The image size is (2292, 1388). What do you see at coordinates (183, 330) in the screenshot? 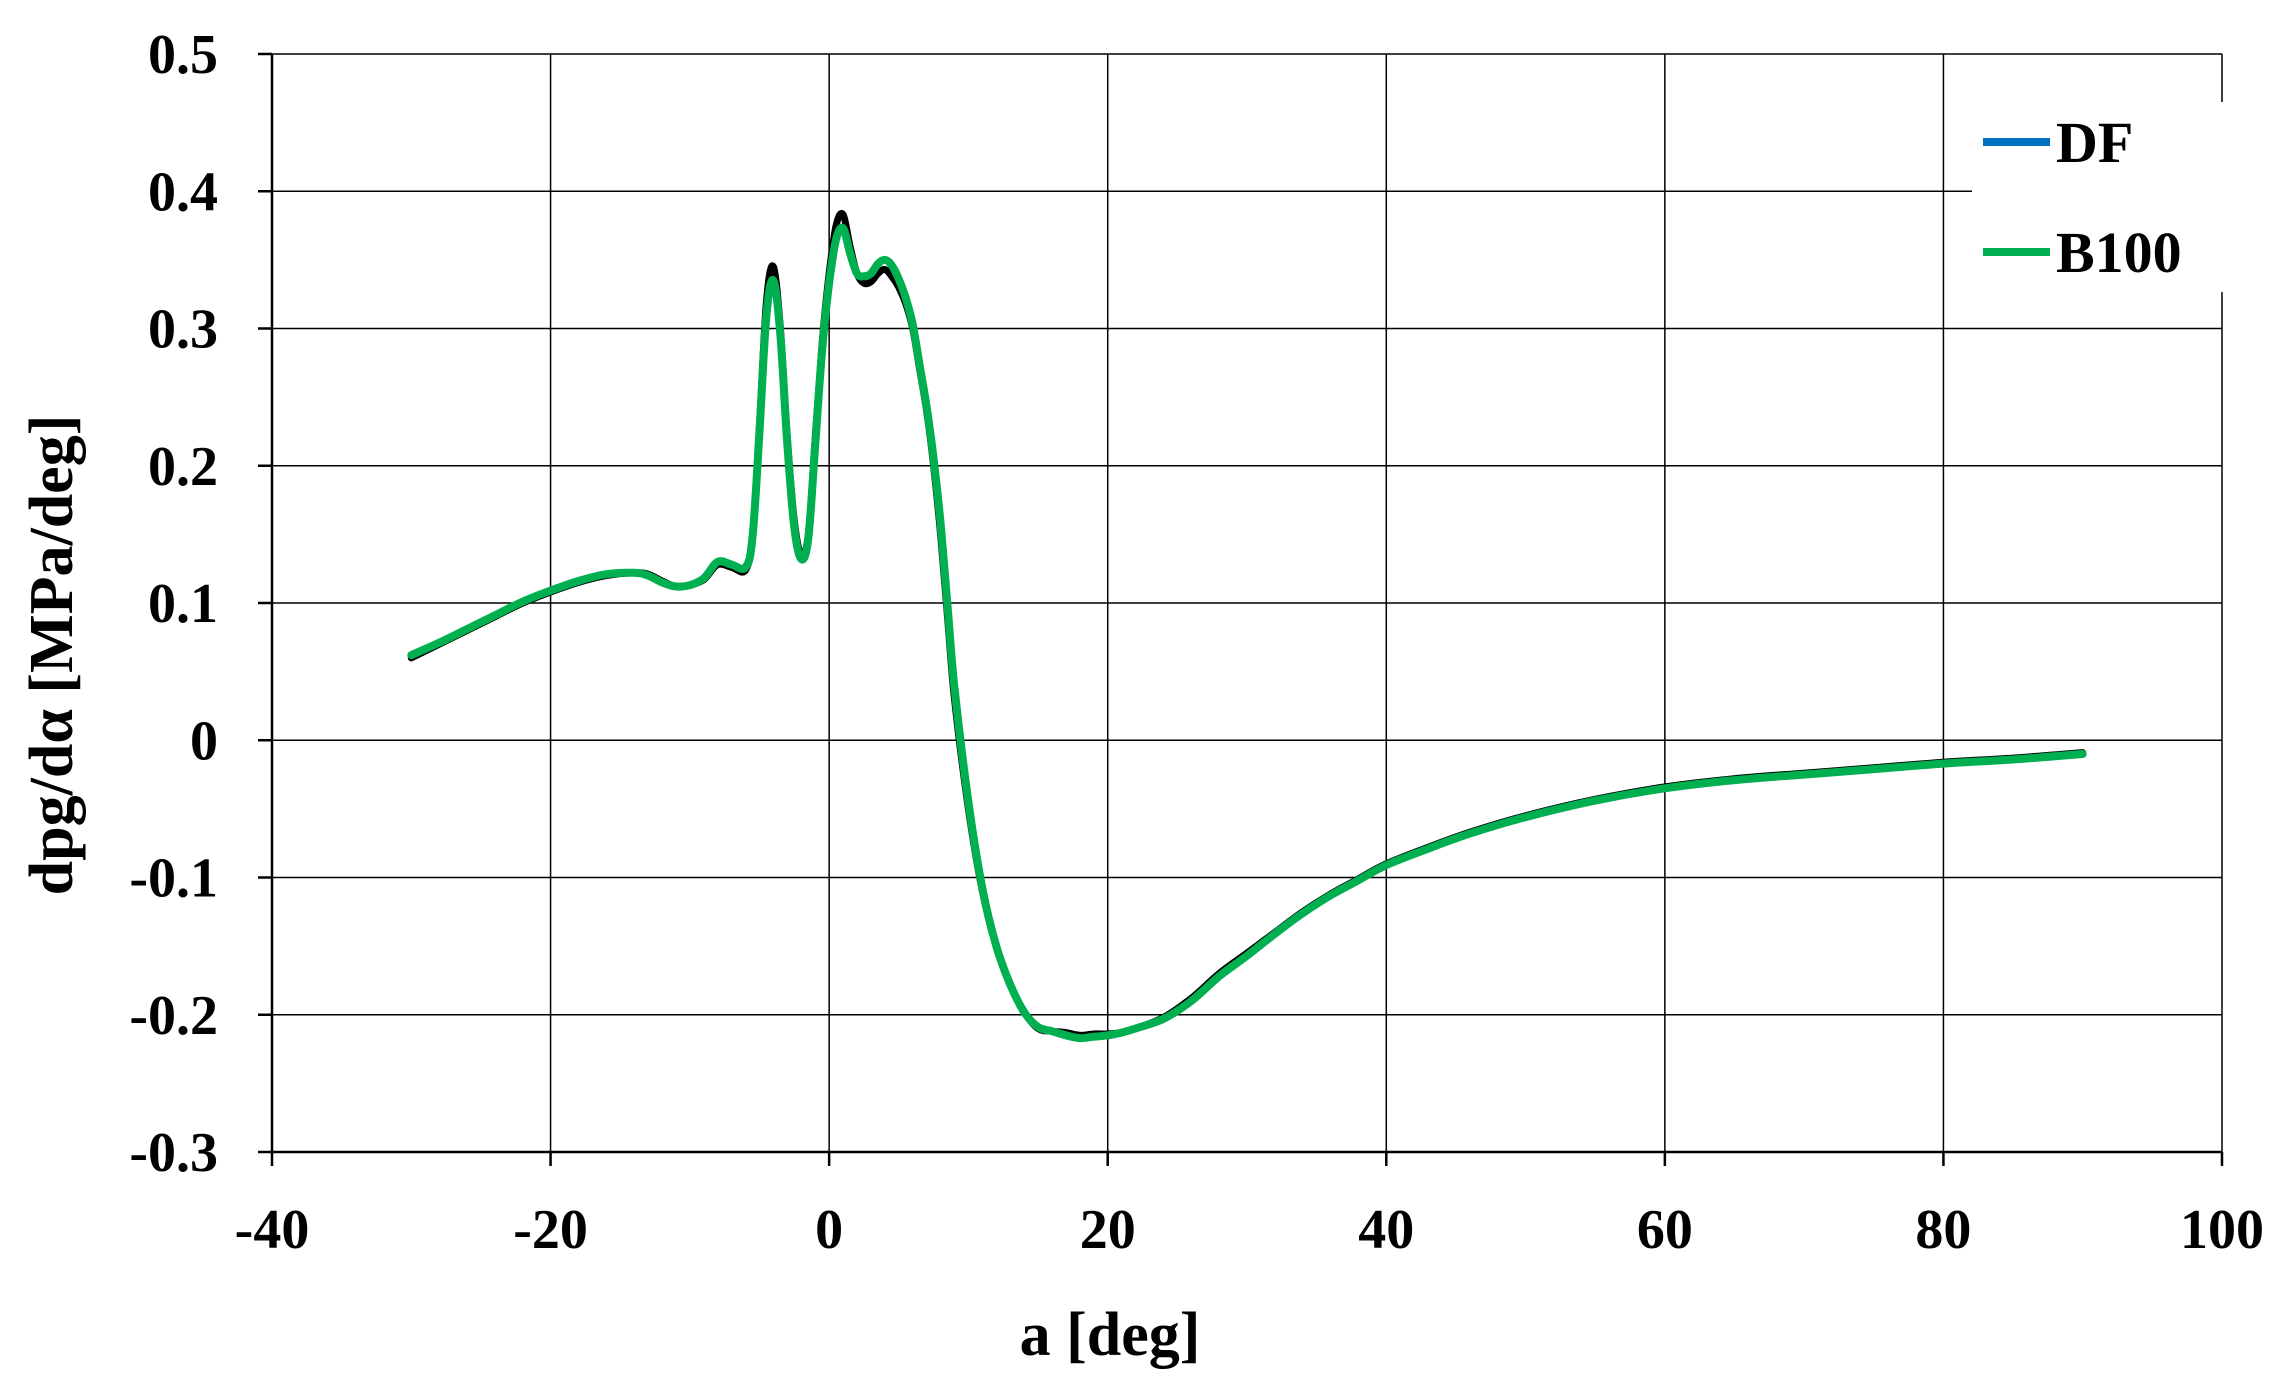
I see `y-tick-label: 0.3` at bounding box center [183, 330].